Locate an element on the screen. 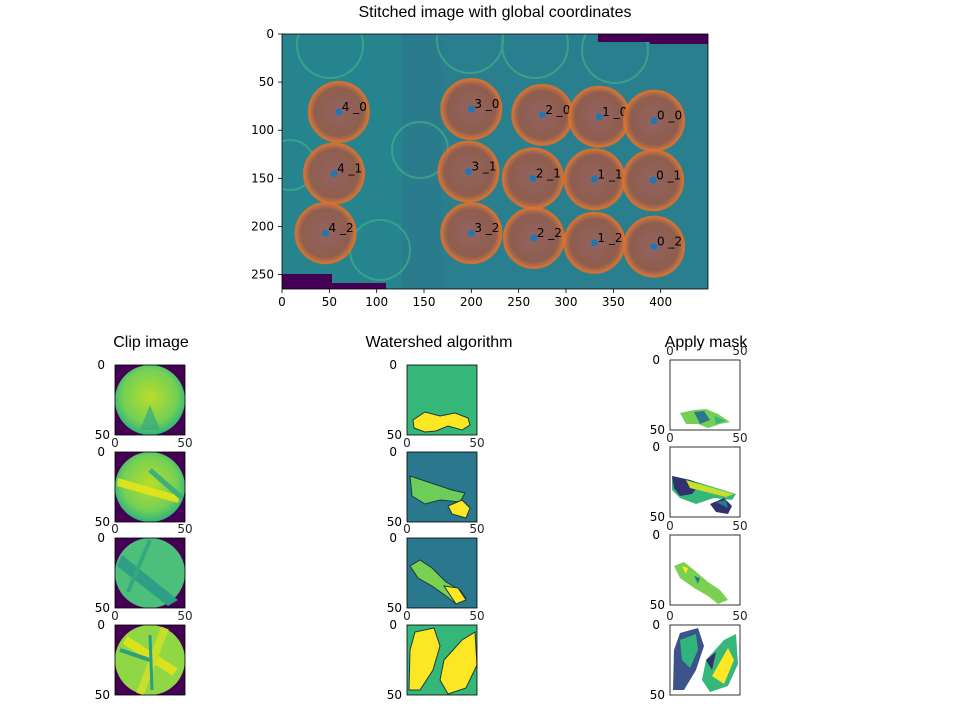 This screenshot has height=720, width=960. well-8: 1 _1 is located at coordinates (594, 179).